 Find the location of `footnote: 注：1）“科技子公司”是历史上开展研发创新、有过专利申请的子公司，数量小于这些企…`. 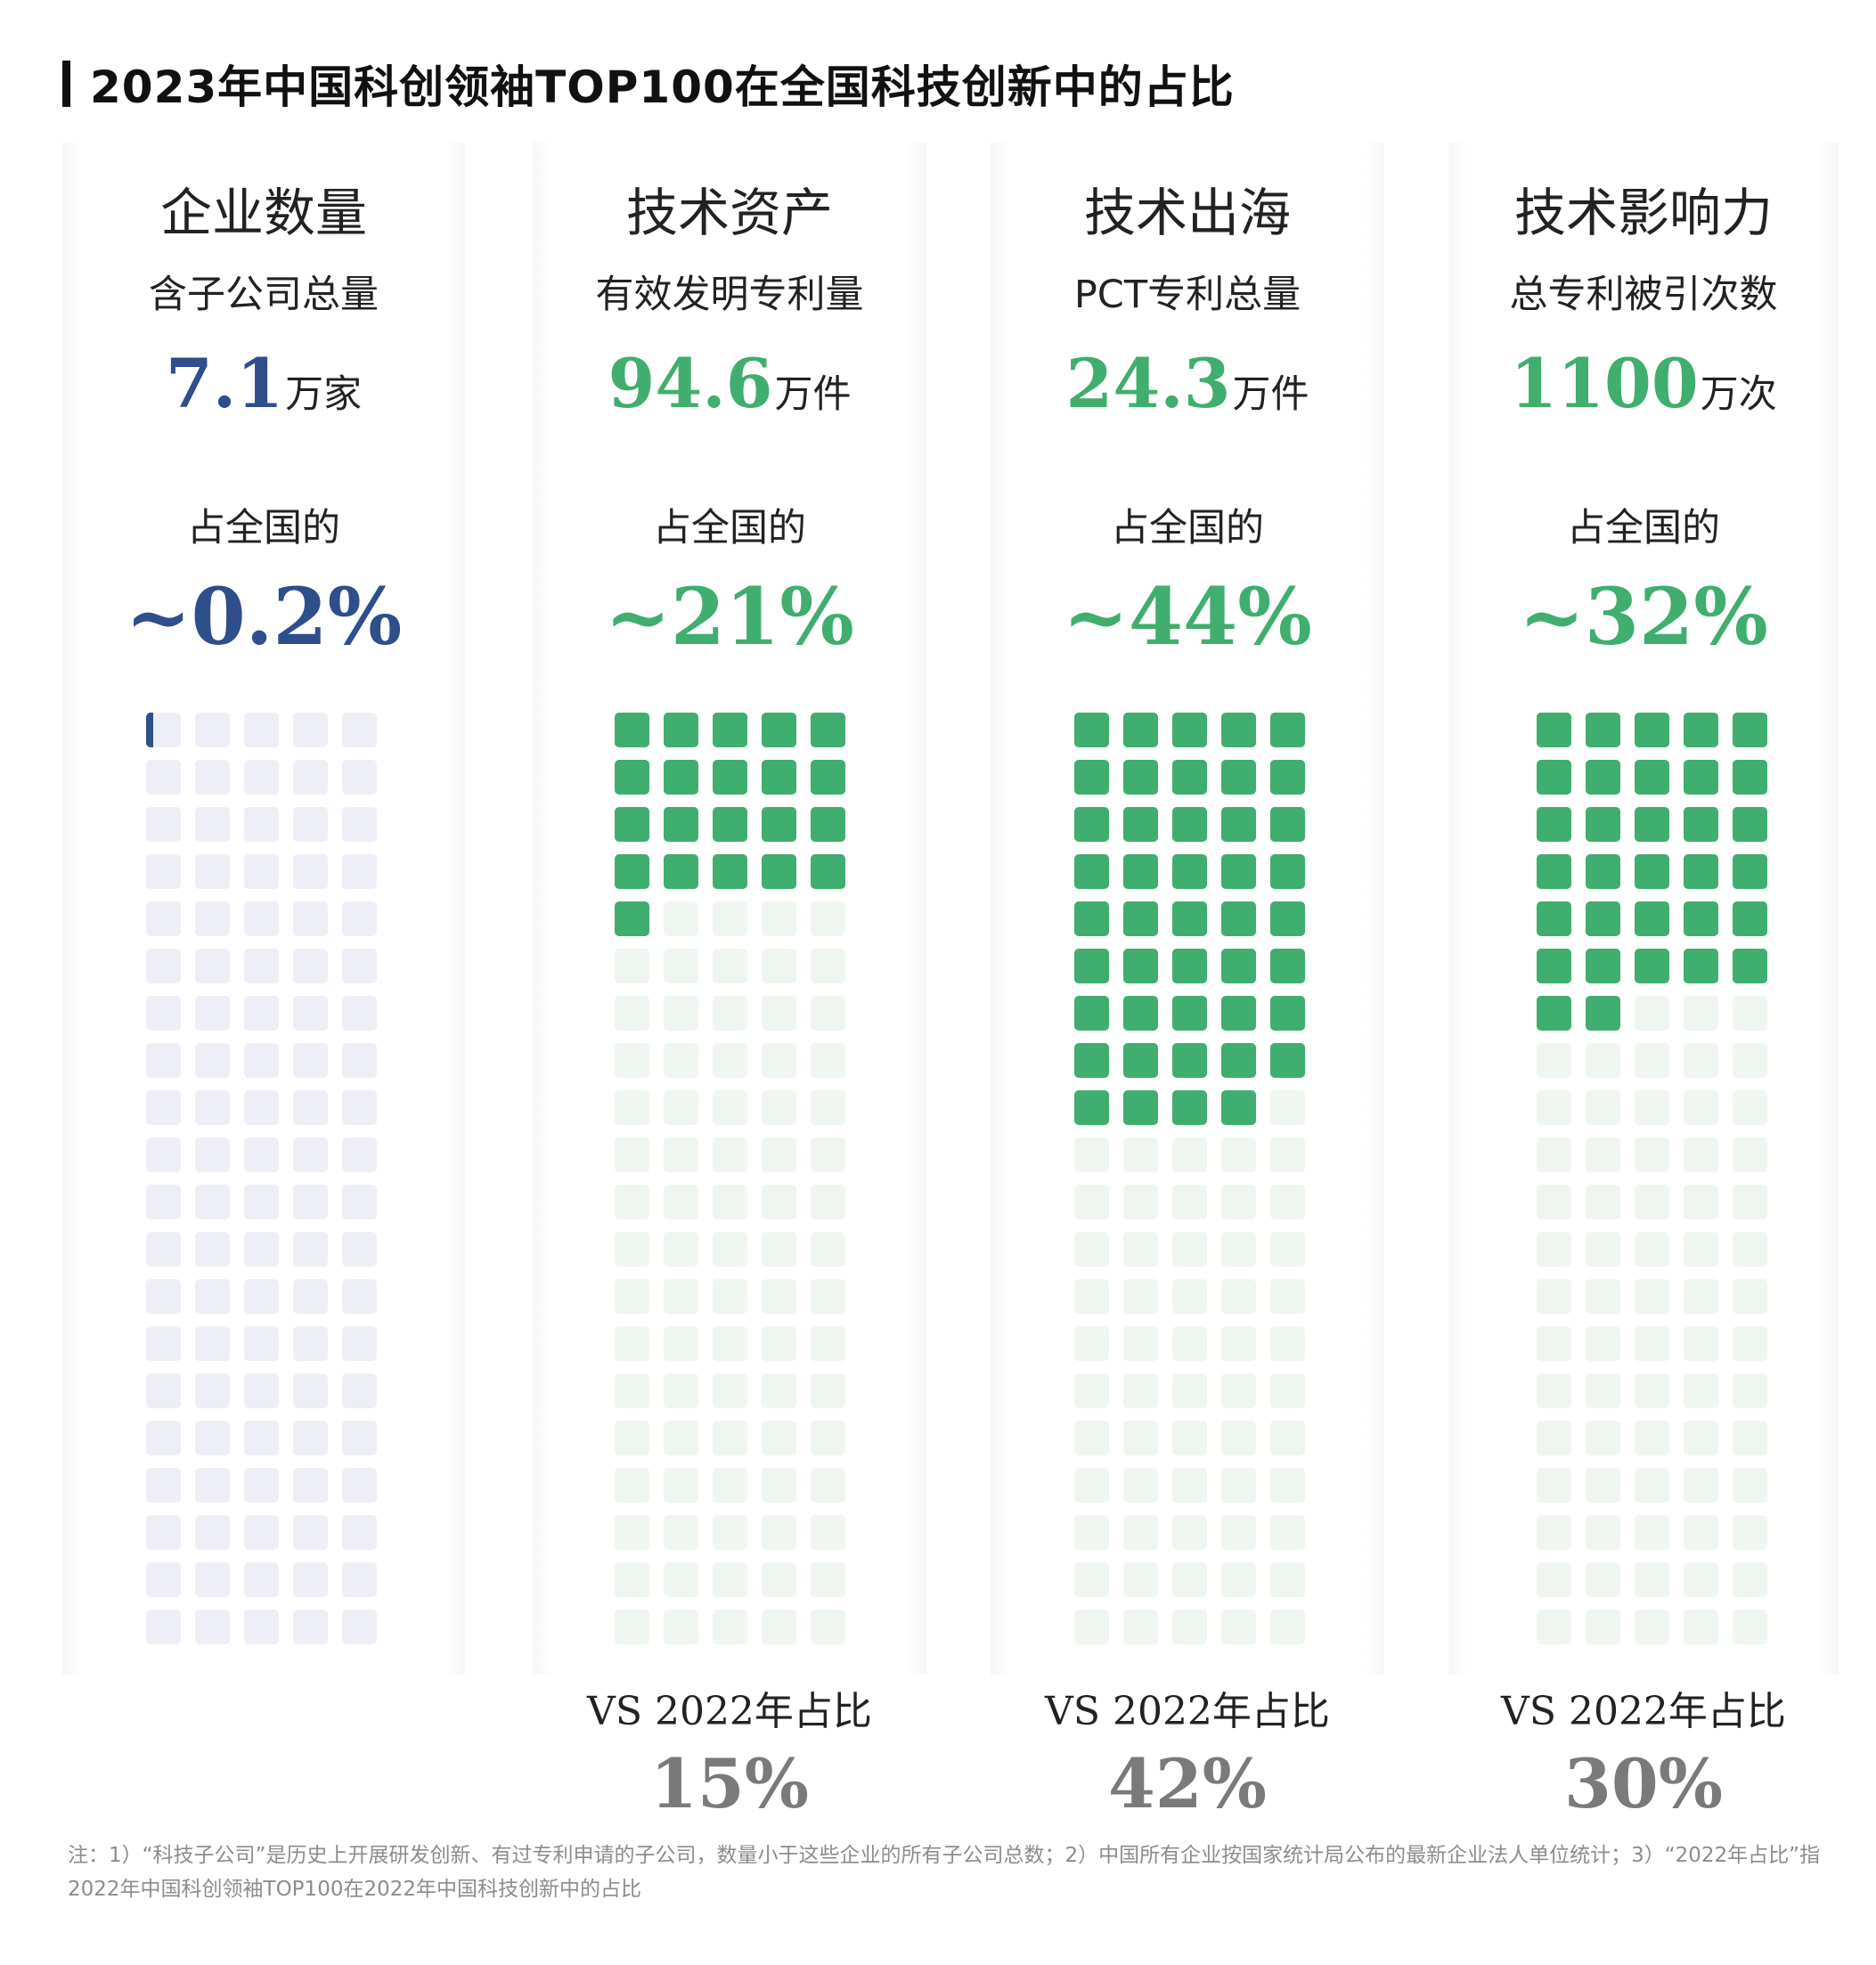

footnote: 注：1）“科技子公司”是历史上开展研发创新、有过专利申请的子公司，数量小于这些企… is located at coordinates (944, 1872).